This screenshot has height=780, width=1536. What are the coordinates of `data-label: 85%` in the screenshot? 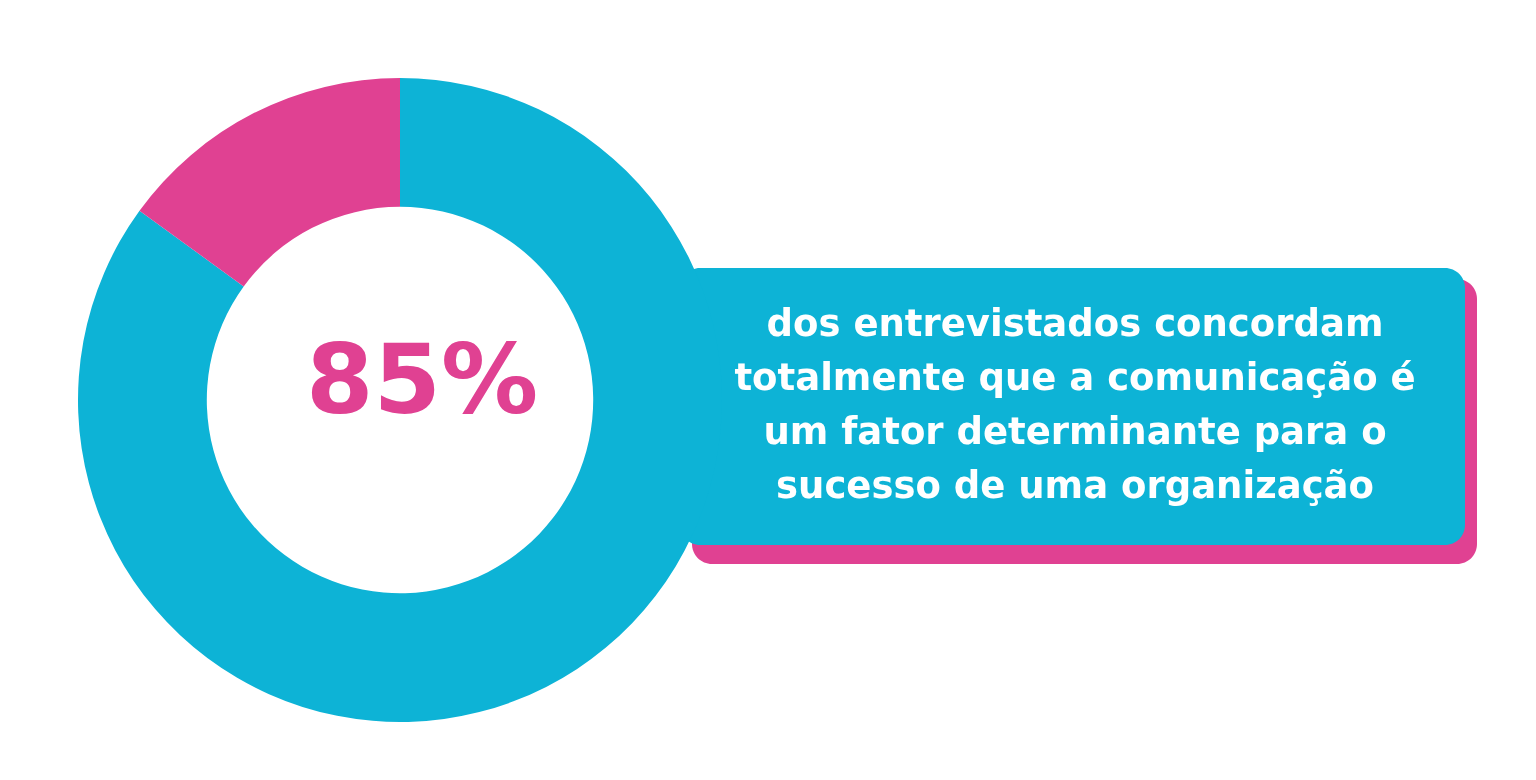 It's located at (422, 379).